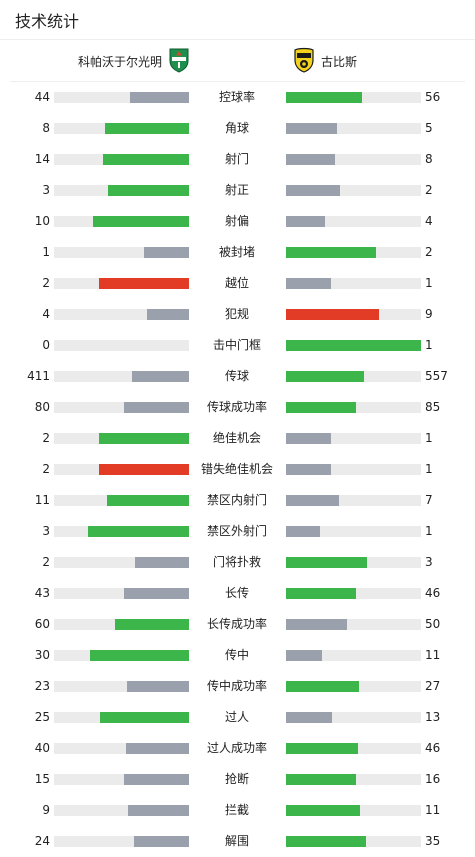 The image size is (475, 857). I want to click on stat-row: 43 长传 46, so click(237, 593).